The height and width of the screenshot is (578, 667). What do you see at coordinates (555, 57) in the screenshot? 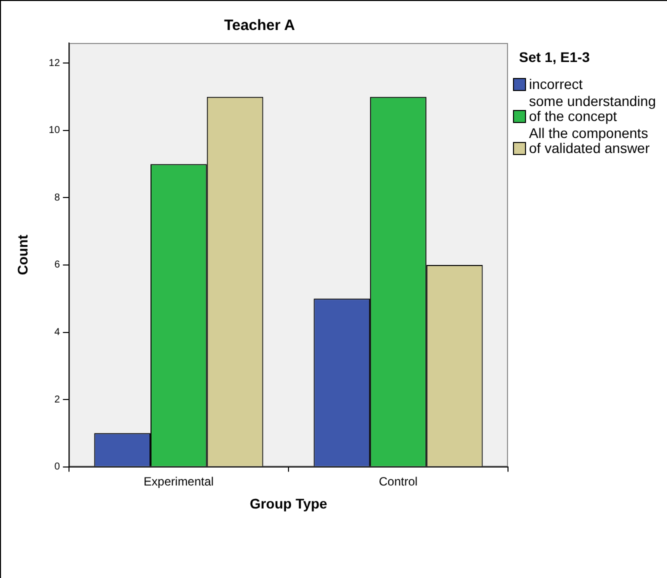
I see `legend-title: Set 1, E1-3` at bounding box center [555, 57].